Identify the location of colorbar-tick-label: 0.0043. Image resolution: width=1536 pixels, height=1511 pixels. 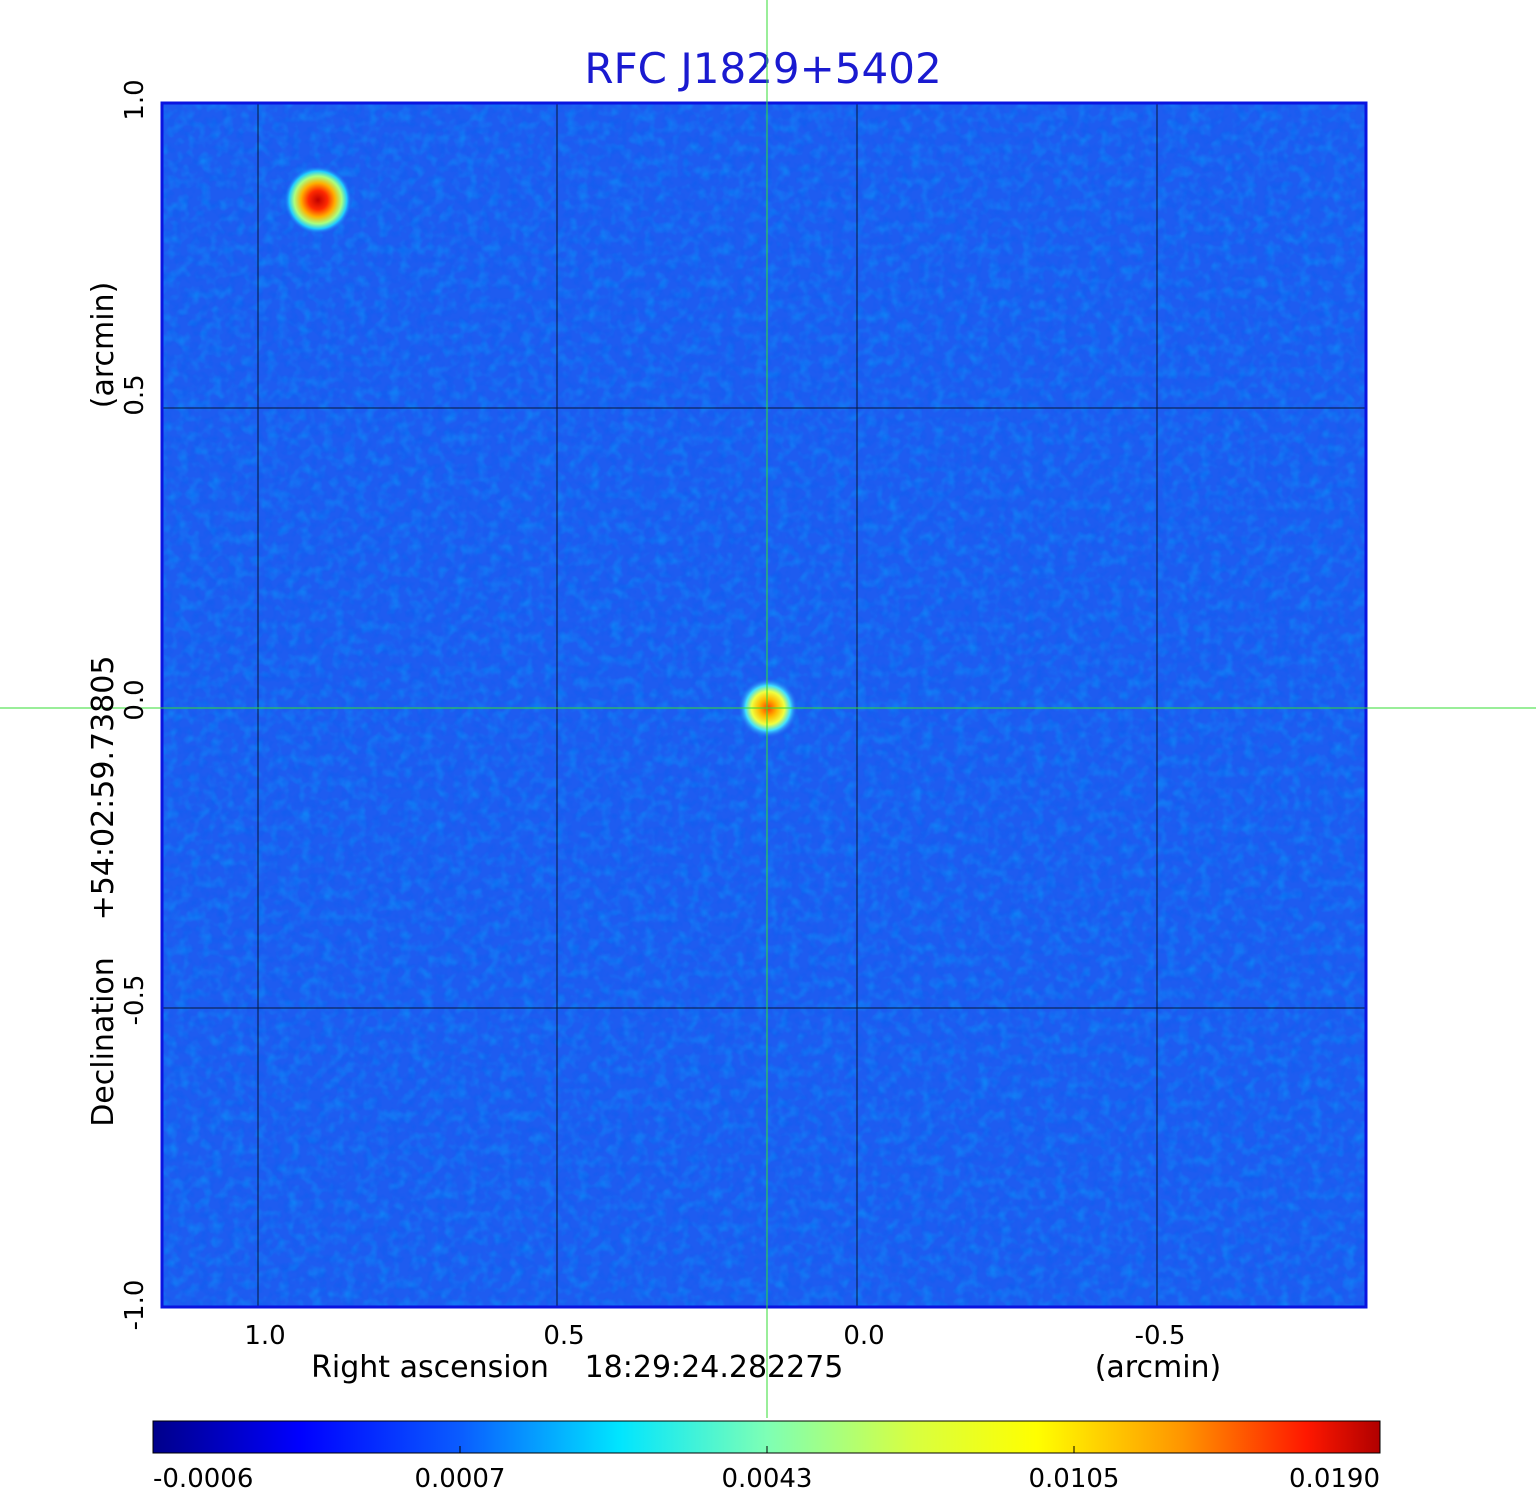
(767, 1479).